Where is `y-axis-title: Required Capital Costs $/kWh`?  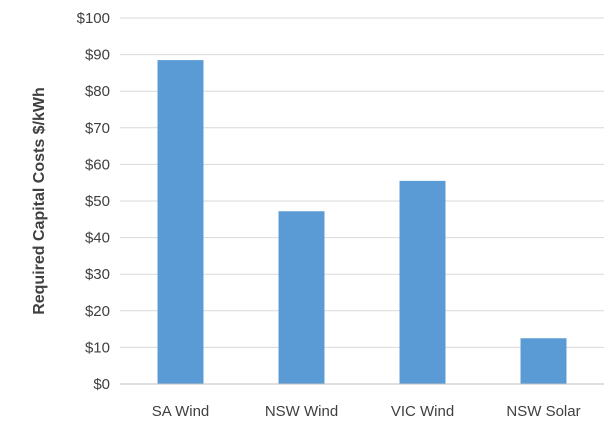 y-axis-title: Required Capital Costs $/kWh is located at coordinates (39, 201).